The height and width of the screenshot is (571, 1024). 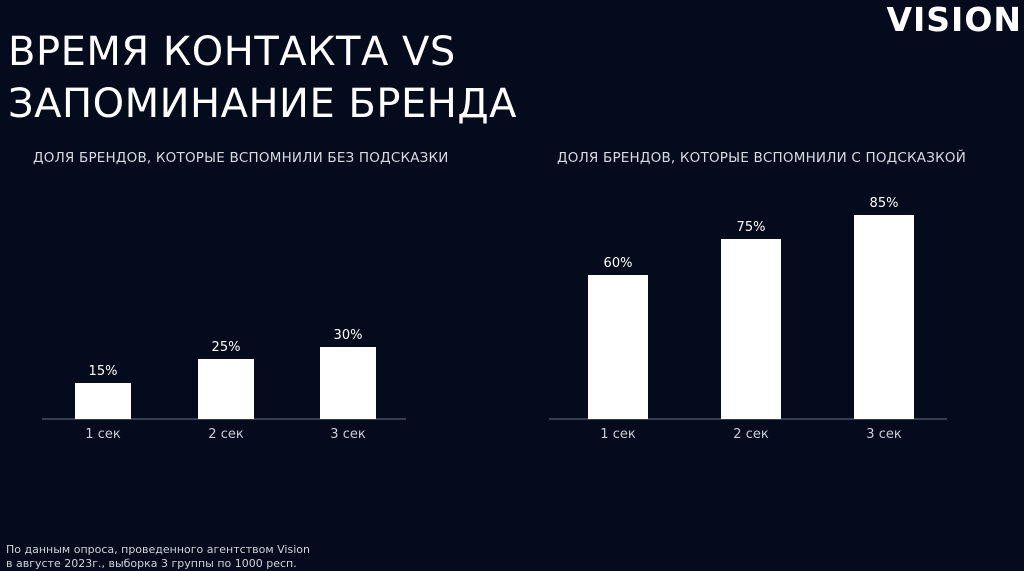 What do you see at coordinates (884, 203) in the screenshot?
I see `chart-2-value-label-3: 85%` at bounding box center [884, 203].